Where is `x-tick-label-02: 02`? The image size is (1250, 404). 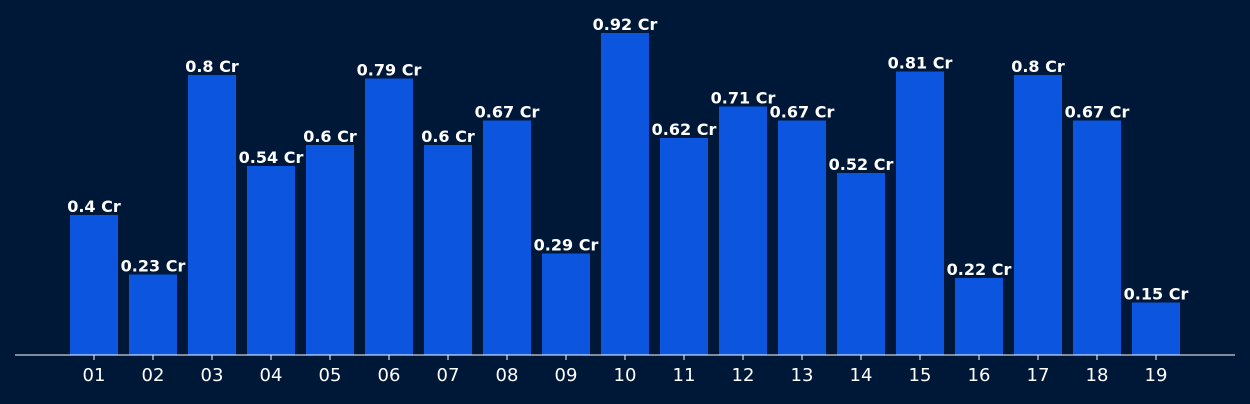 x-tick-label-02: 02 is located at coordinates (153, 375).